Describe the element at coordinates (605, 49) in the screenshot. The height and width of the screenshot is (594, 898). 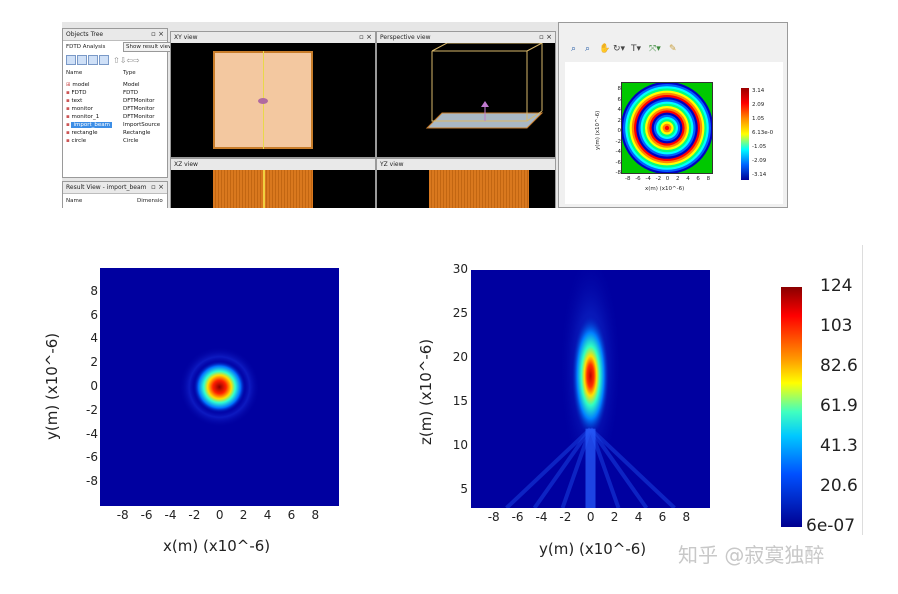
I see `pan-icon: ✋` at that location.